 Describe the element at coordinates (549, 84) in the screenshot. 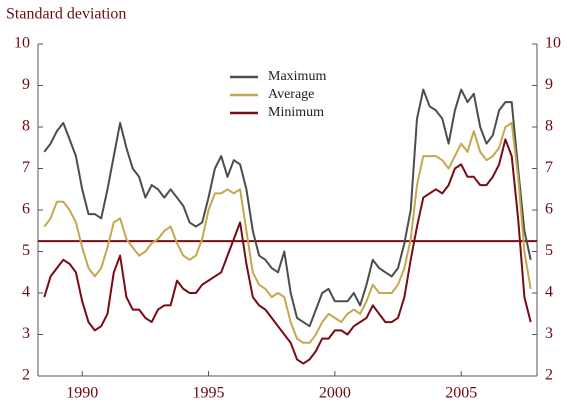

I see `y-tick-label-right: 9` at that location.